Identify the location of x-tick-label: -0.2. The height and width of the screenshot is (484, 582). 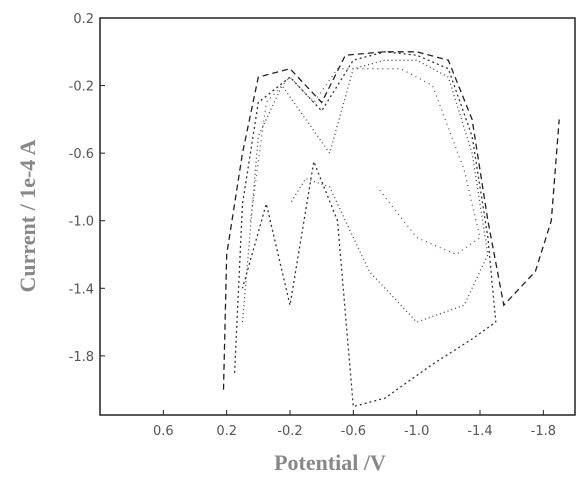
(289, 431).